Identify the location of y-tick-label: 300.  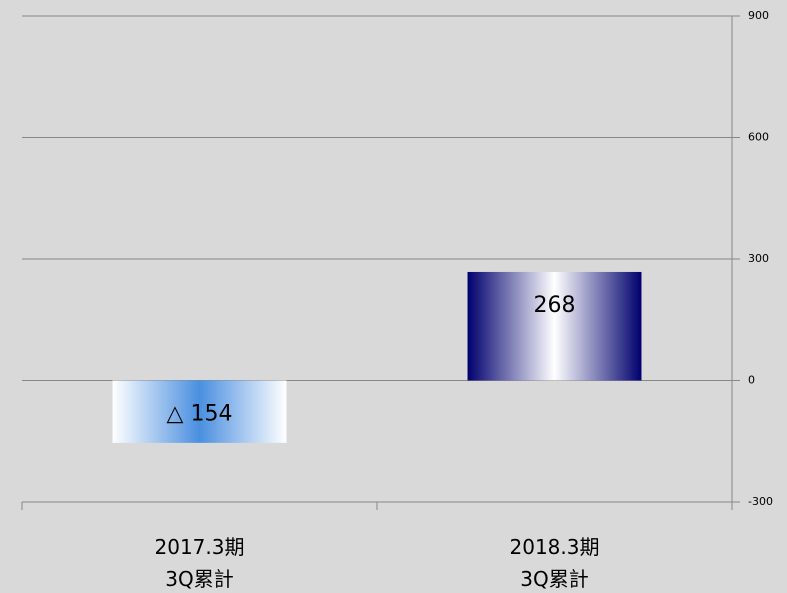
(758, 258).